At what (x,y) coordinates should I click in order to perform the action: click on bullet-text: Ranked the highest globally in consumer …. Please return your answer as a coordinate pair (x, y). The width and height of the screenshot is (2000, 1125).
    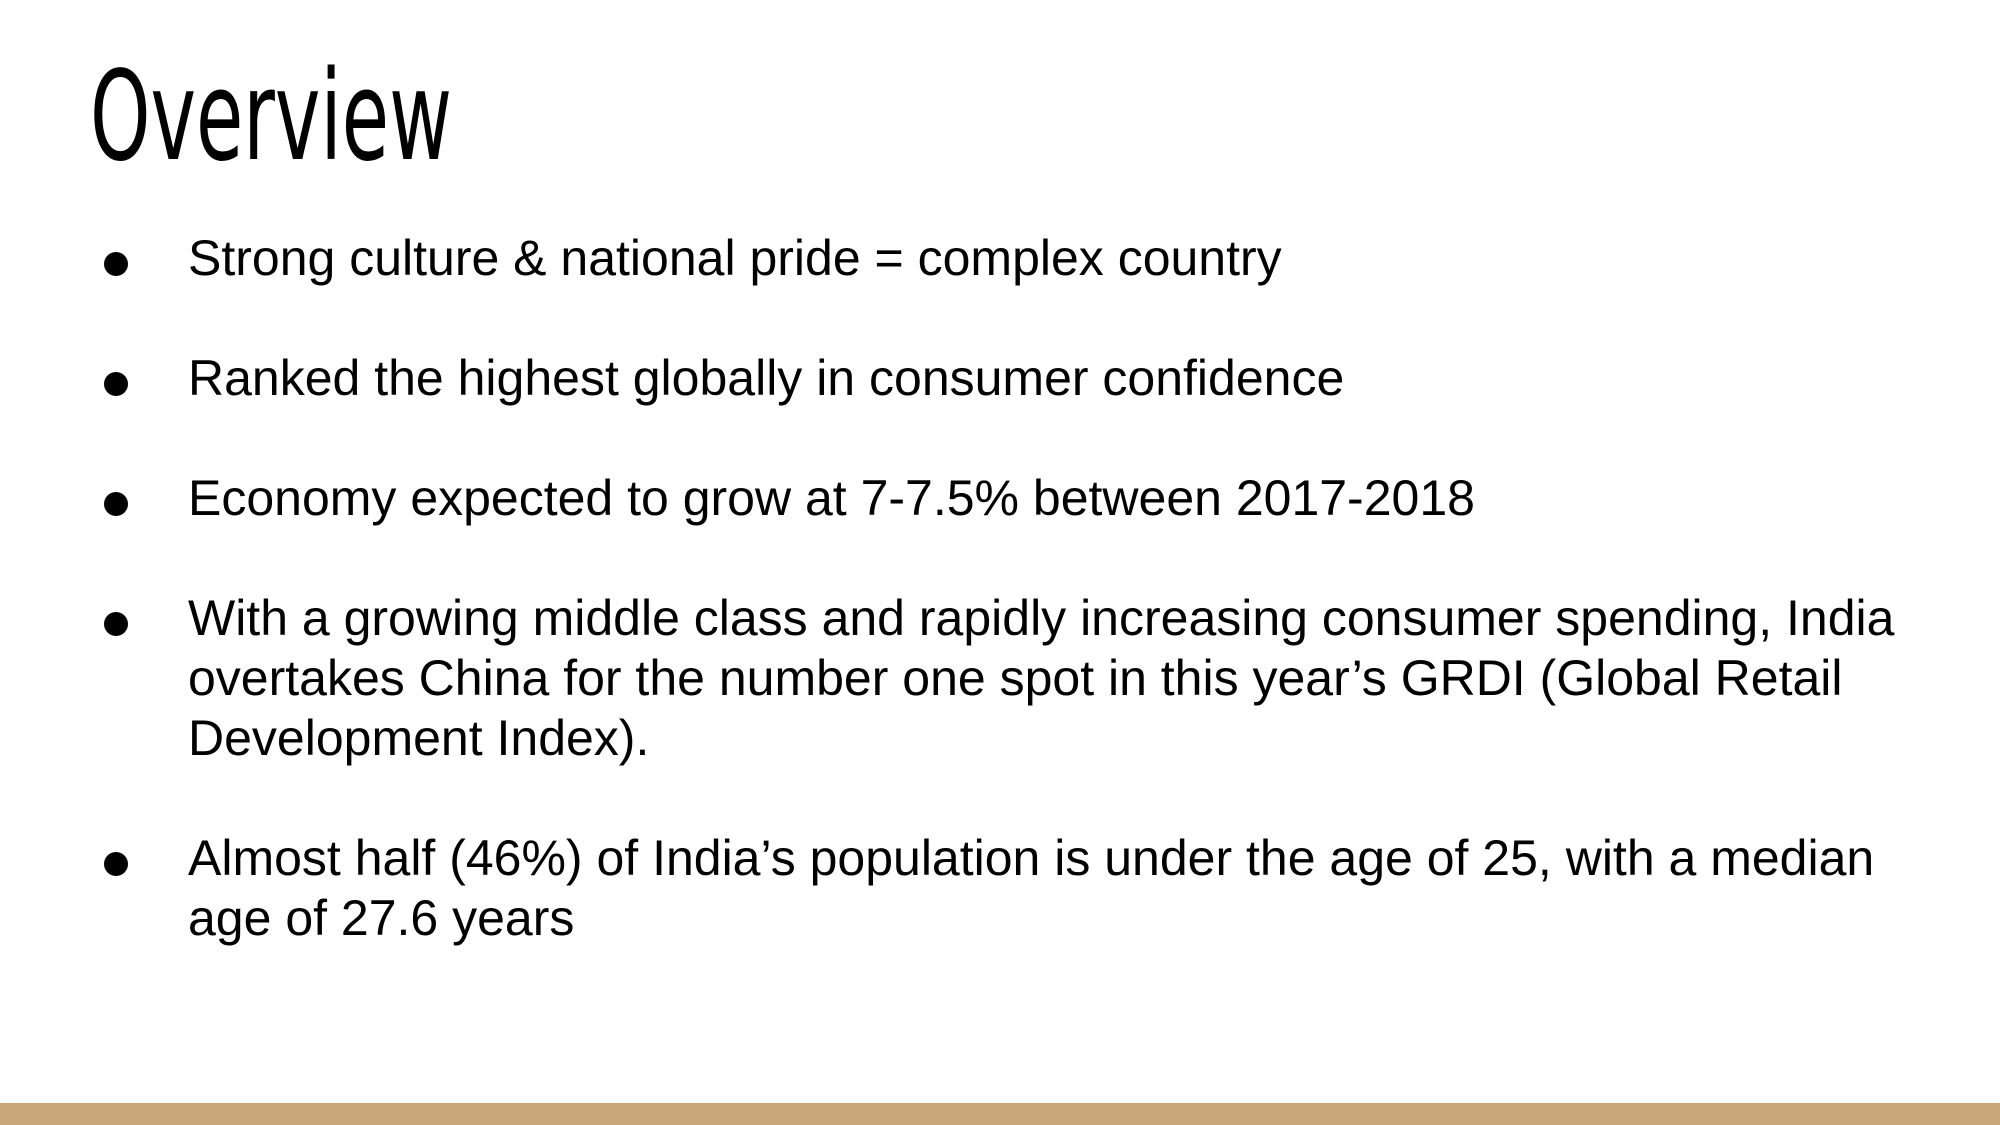
    Looking at the image, I should click on (766, 378).